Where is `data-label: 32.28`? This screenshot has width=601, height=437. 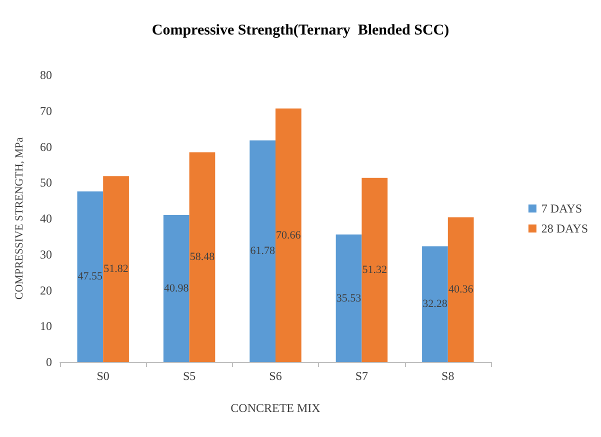 data-label: 32.28 is located at coordinates (435, 304).